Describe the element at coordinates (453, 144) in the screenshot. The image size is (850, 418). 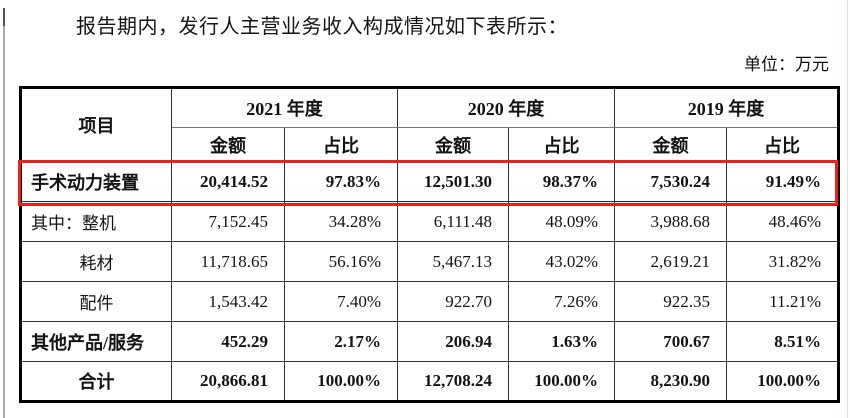
I see `col-header-amount-2020: 金额` at that location.